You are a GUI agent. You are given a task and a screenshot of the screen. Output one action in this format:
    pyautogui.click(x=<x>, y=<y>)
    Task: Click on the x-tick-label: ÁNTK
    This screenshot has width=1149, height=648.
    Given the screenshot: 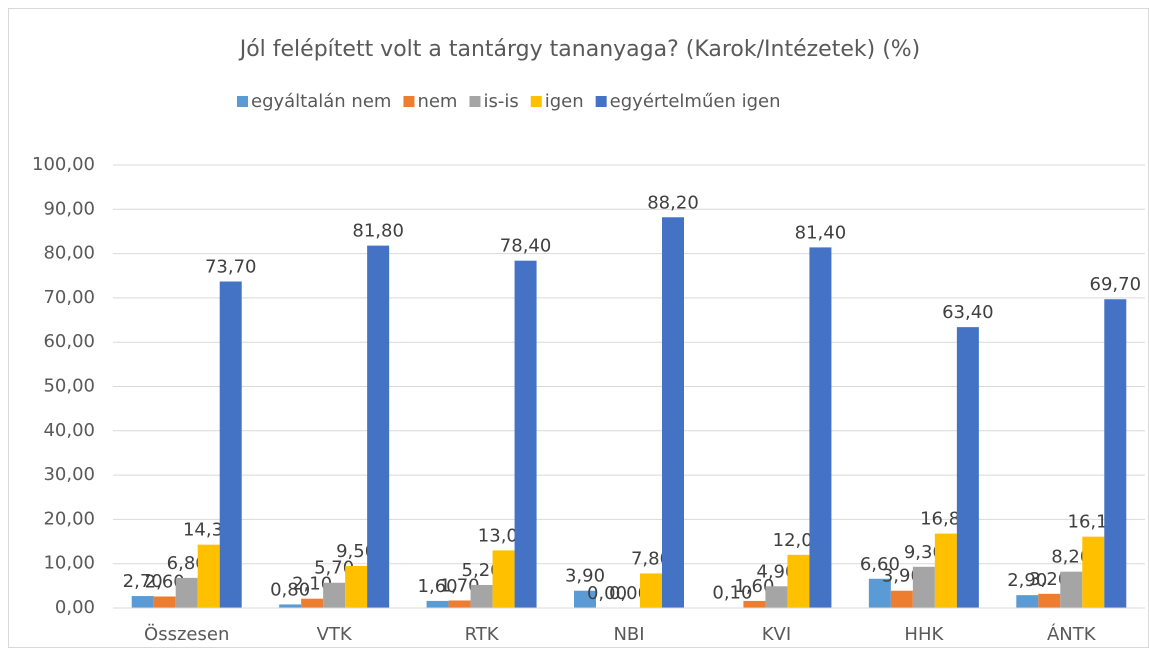 What is the action you would take?
    pyautogui.click(x=1072, y=634)
    